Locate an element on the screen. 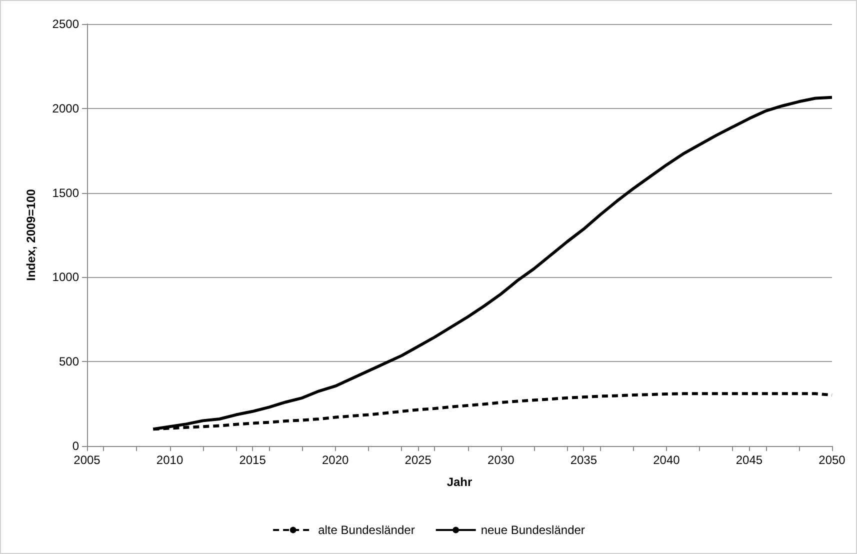 The width and height of the screenshot is (857, 554). legend-label: alte Bundesländer is located at coordinates (366, 530).